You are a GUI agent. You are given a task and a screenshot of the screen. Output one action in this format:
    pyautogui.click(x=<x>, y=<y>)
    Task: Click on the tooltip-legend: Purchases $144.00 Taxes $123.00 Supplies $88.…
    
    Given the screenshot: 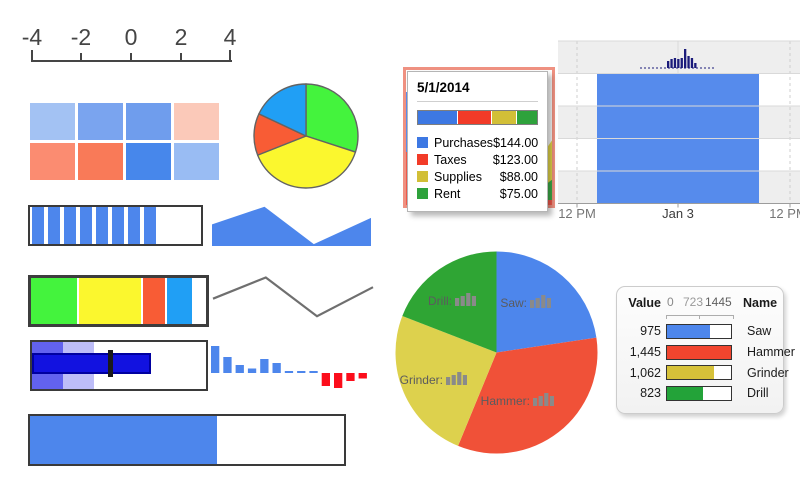 What is the action you would take?
    pyautogui.click(x=477, y=168)
    